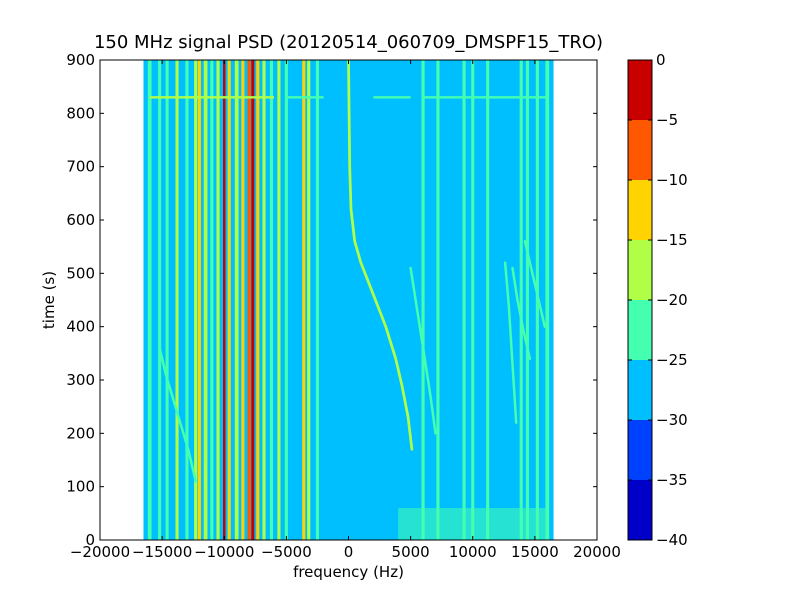 This screenshot has width=800, height=600. I want to click on x-tick-label: 15000, so click(535, 552).